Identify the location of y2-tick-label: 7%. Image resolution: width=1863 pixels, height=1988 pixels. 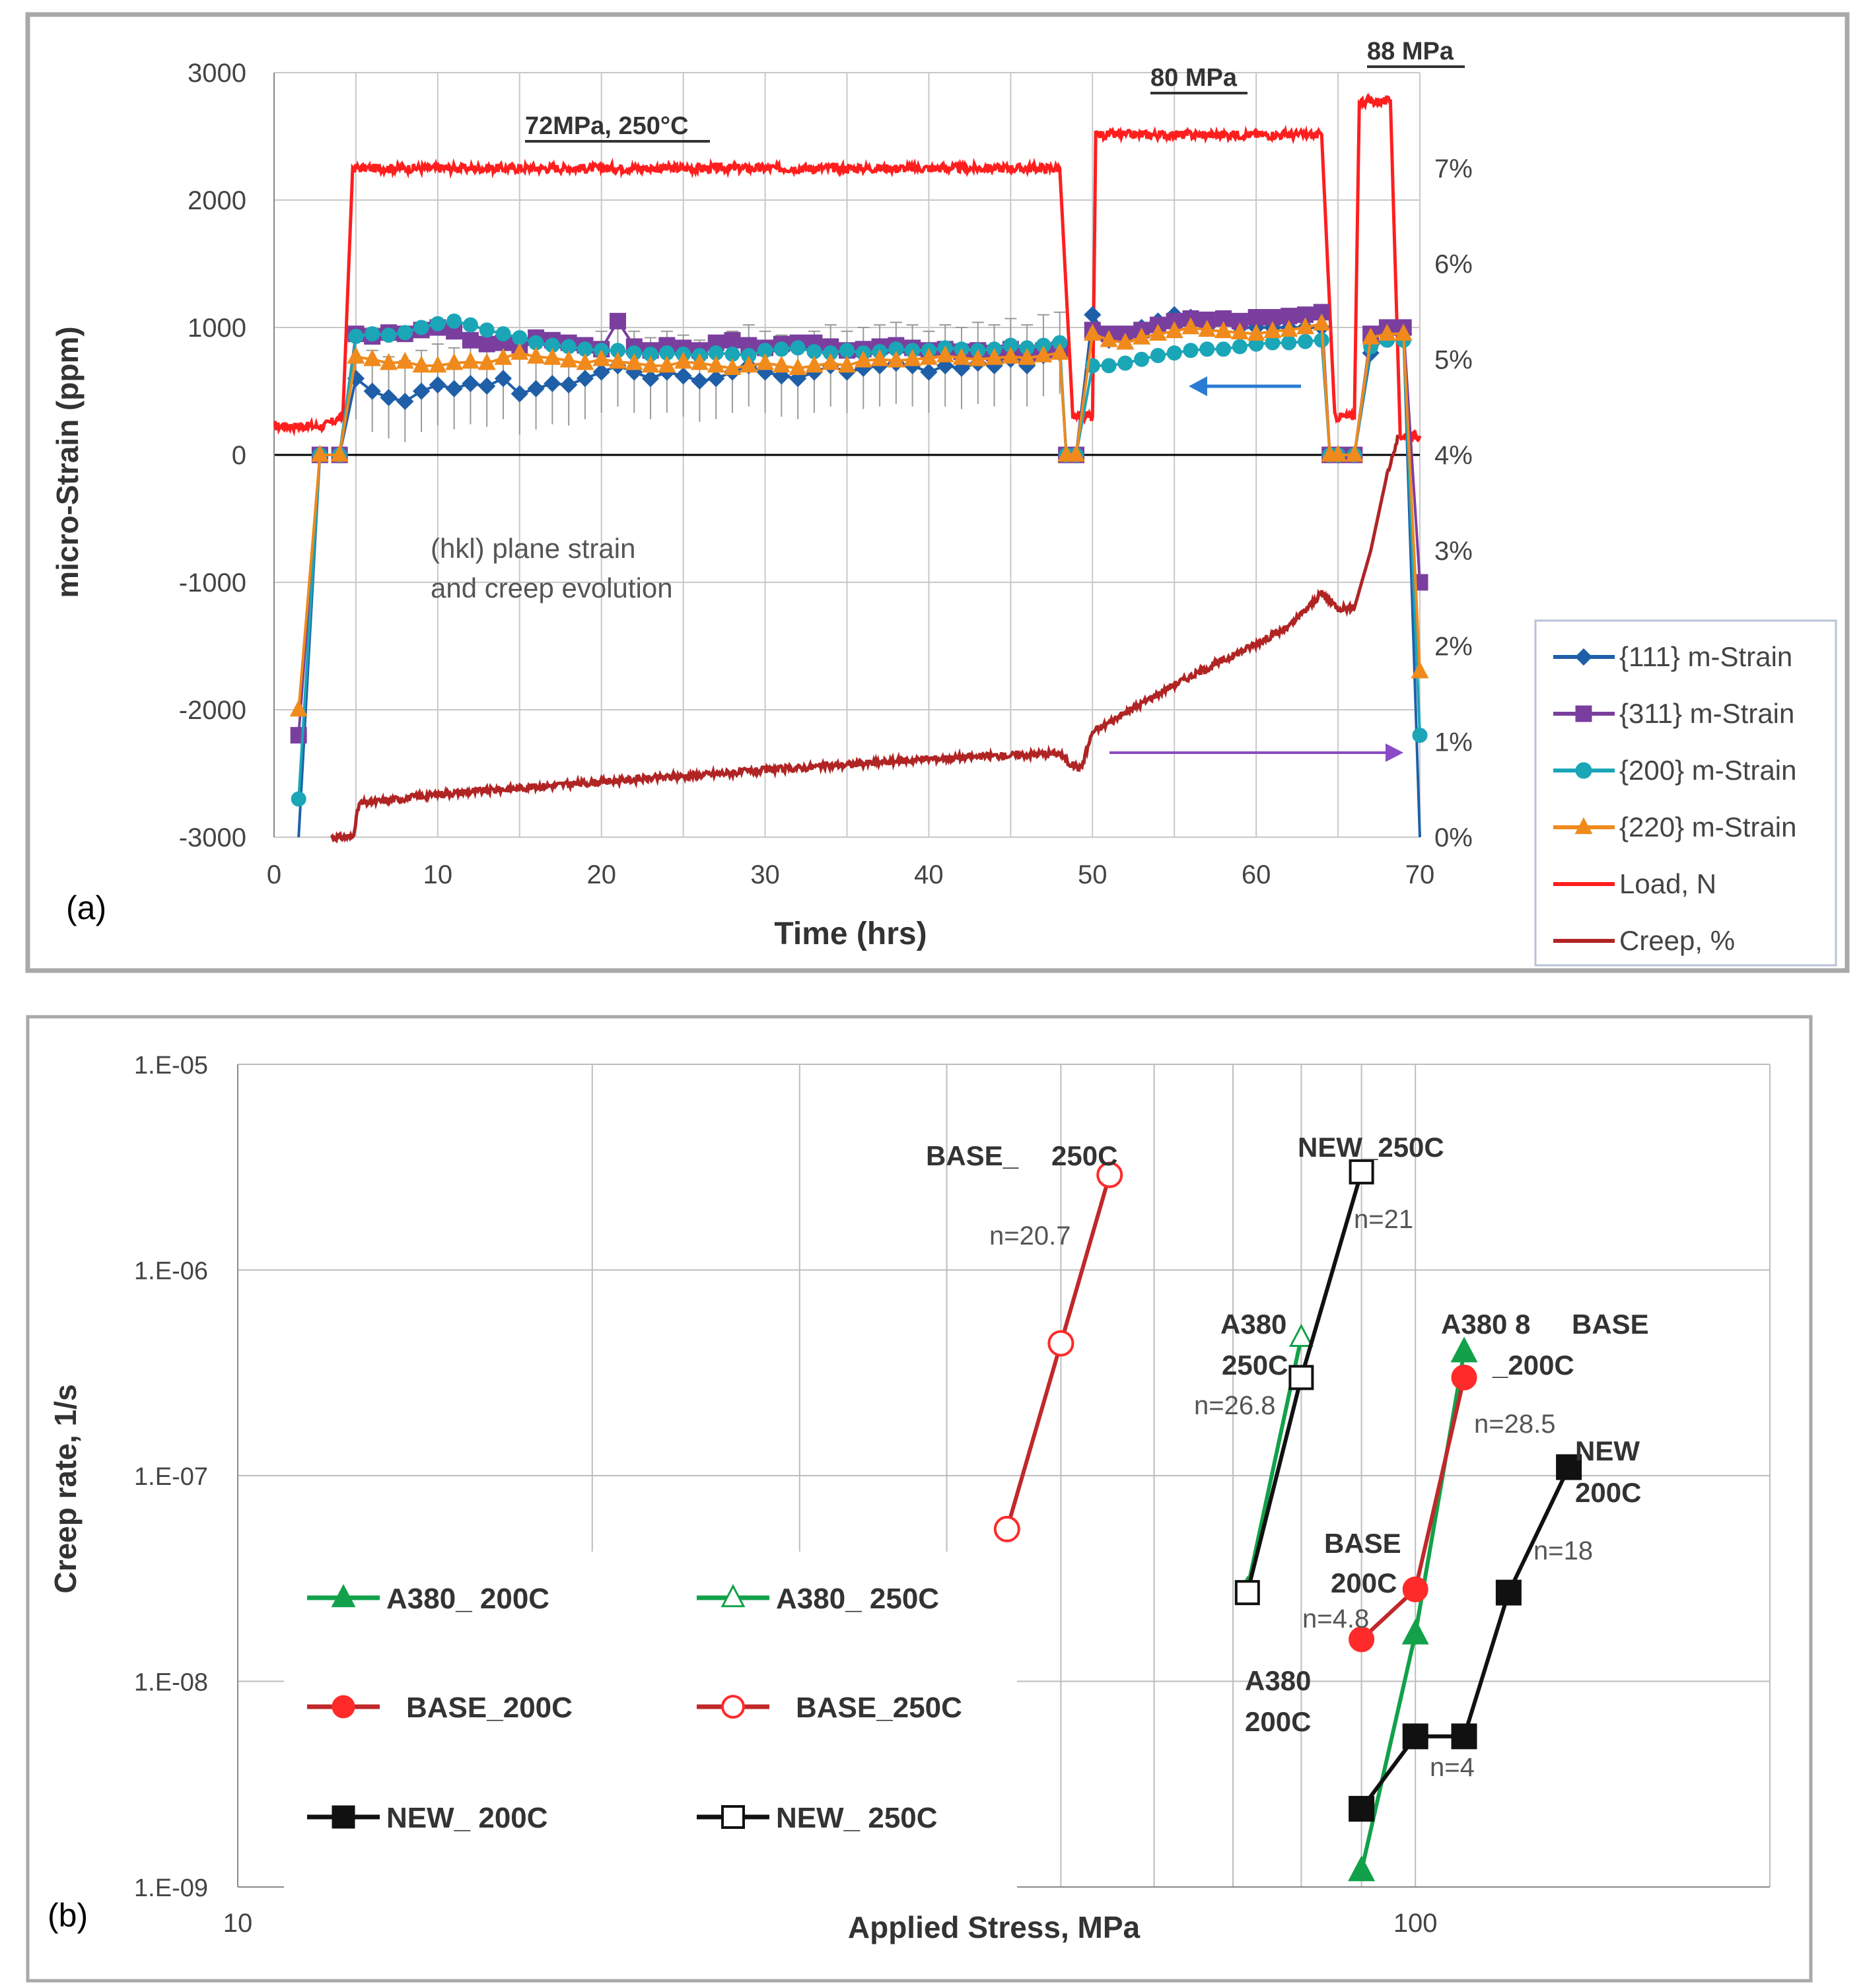
(1453, 169).